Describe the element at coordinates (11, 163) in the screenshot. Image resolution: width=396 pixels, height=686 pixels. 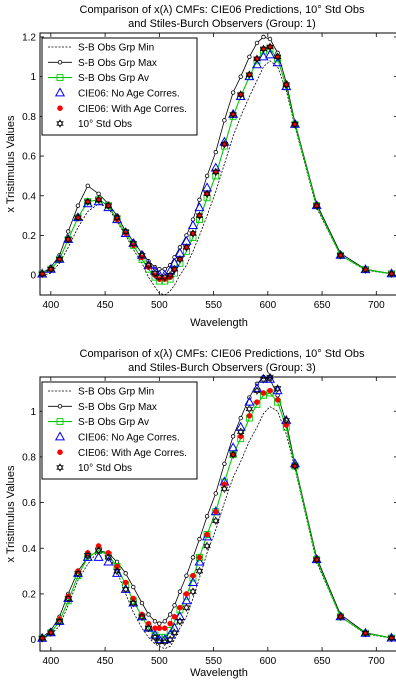
I see `chart-1-ylabel: x Tristimulus Values` at that location.